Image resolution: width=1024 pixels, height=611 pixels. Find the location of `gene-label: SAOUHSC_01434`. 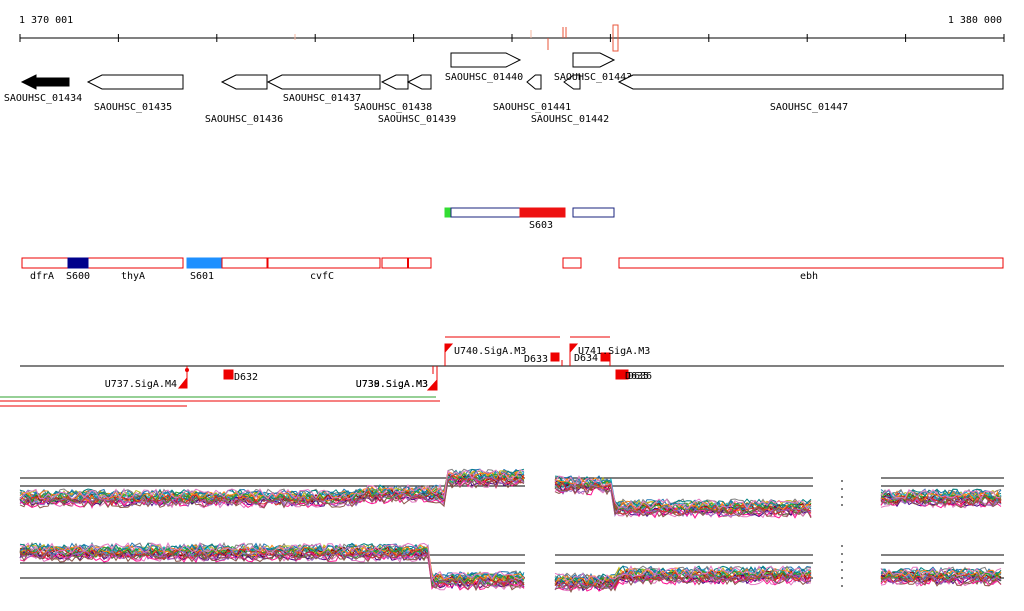

gene-label: SAOUHSC_01434 is located at coordinates (43, 98).